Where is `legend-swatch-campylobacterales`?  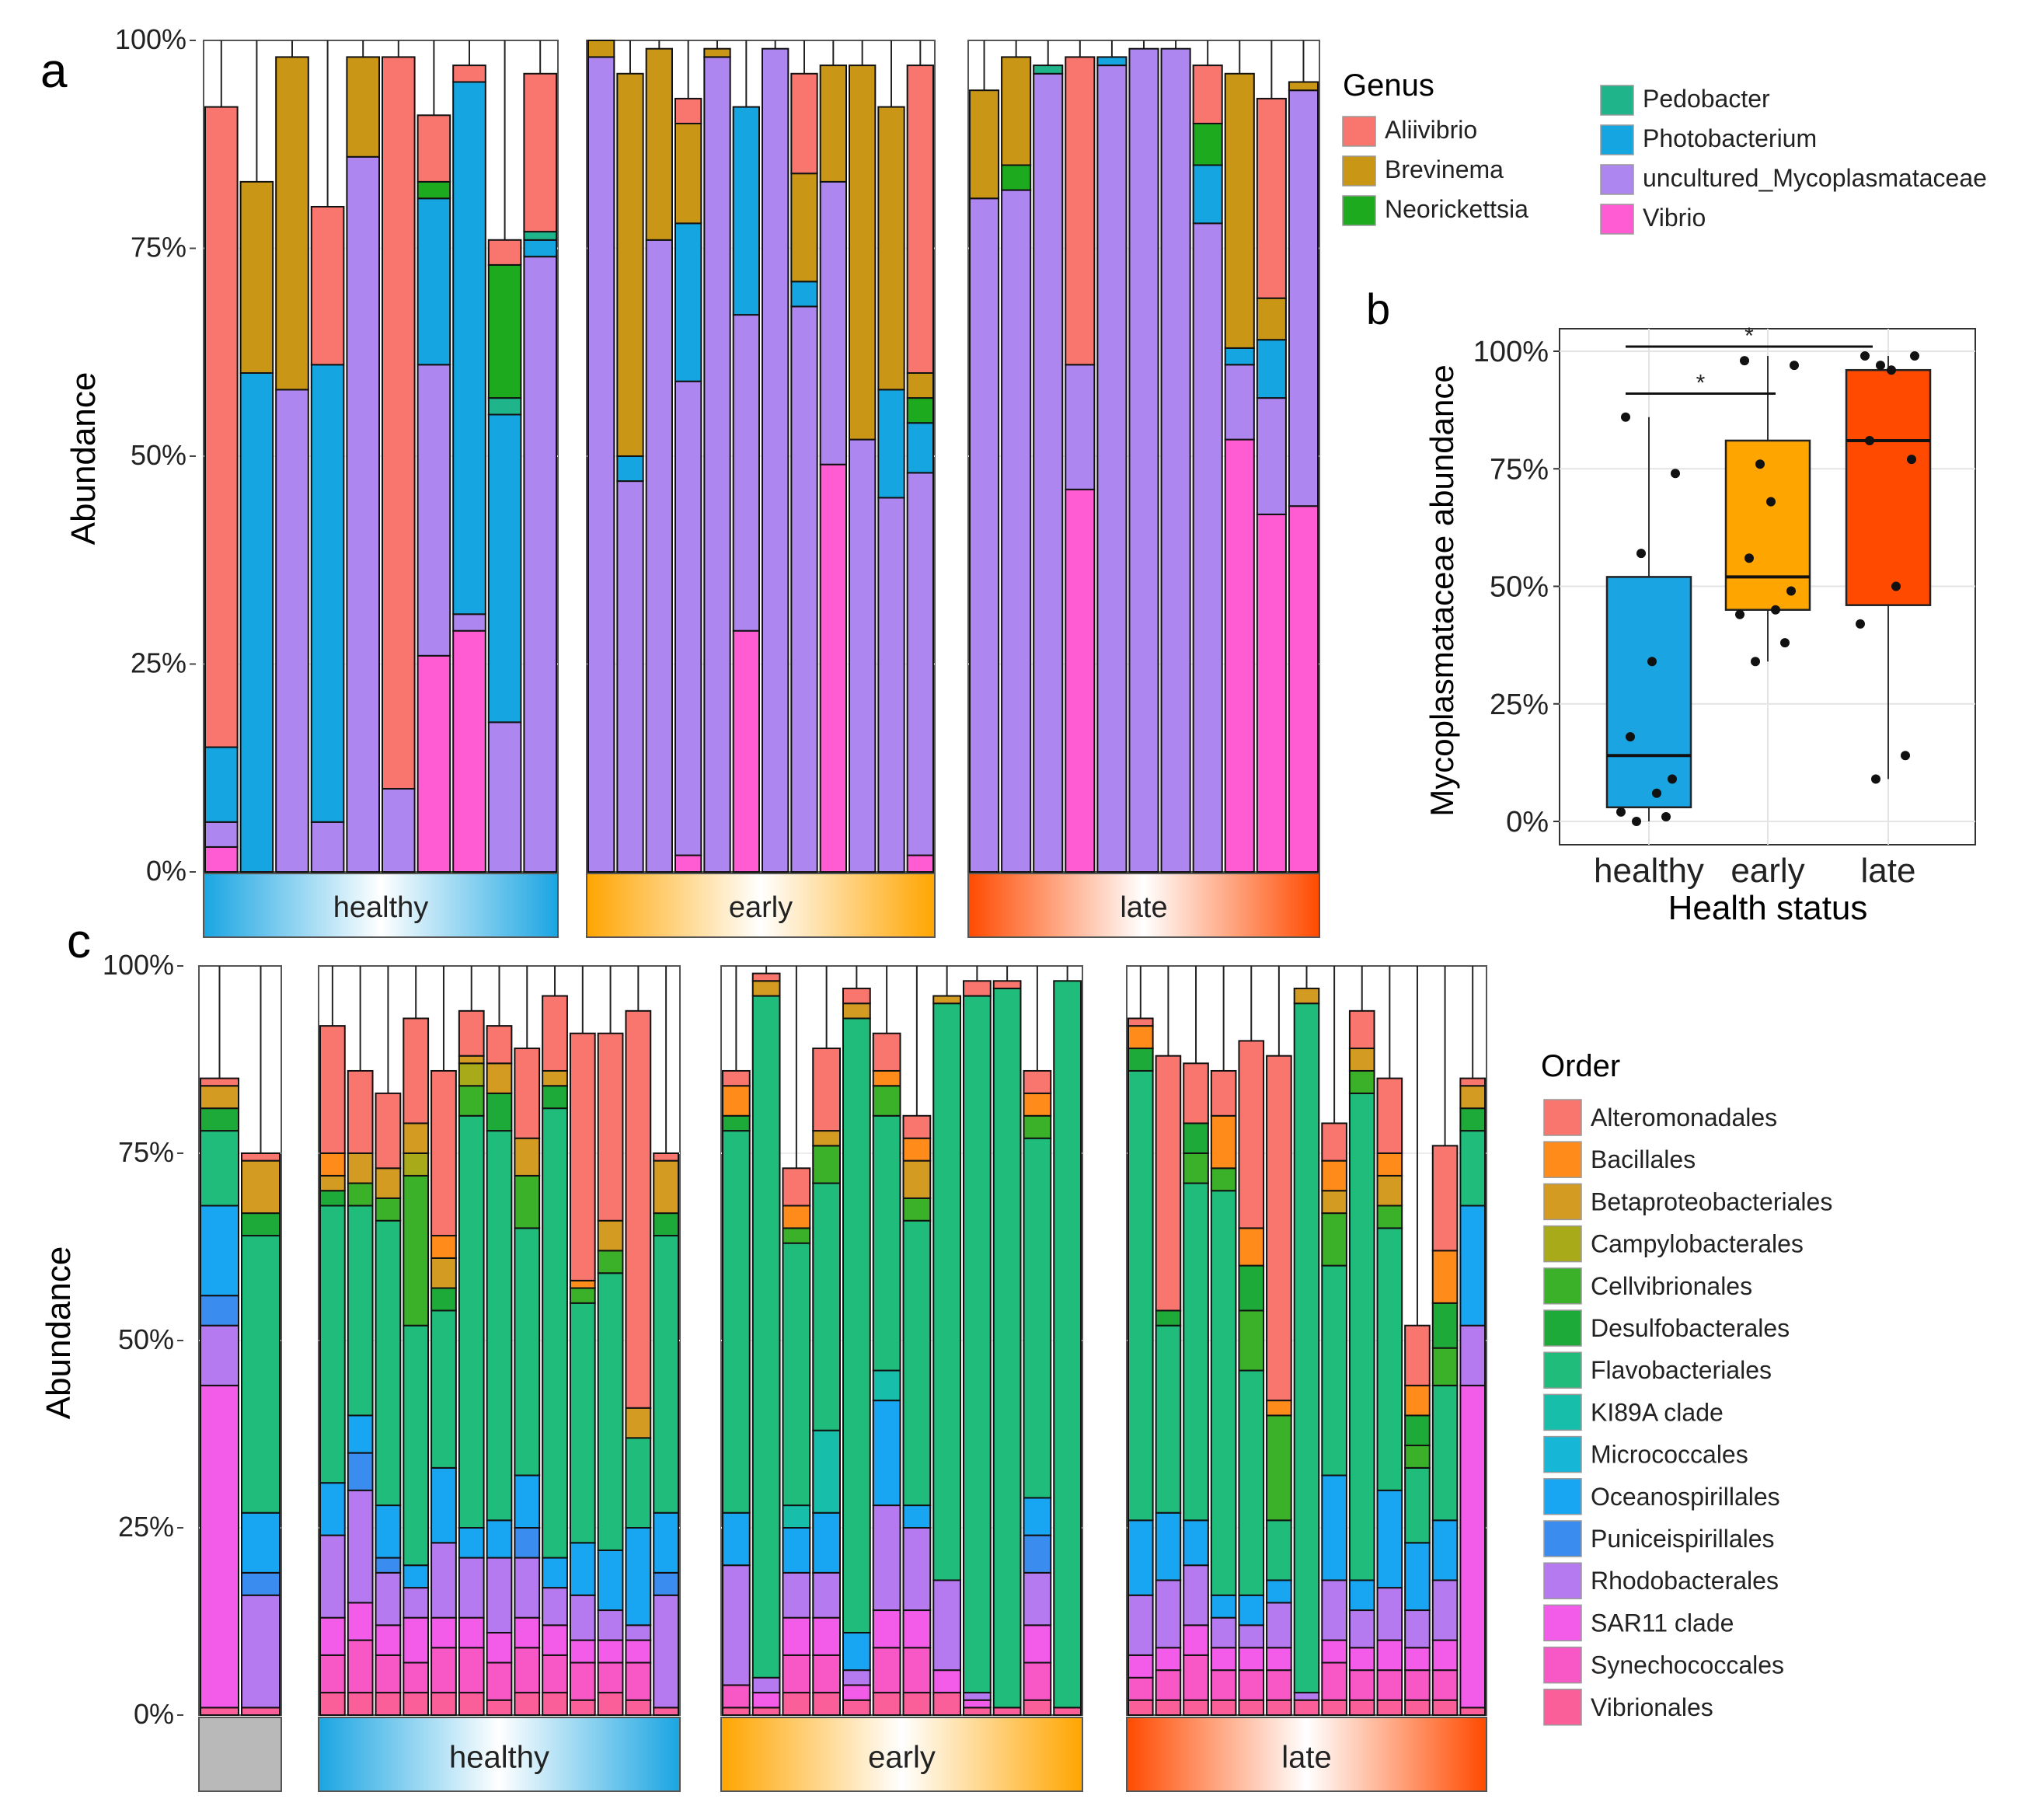 legend-swatch-campylobacterales is located at coordinates (1563, 1244).